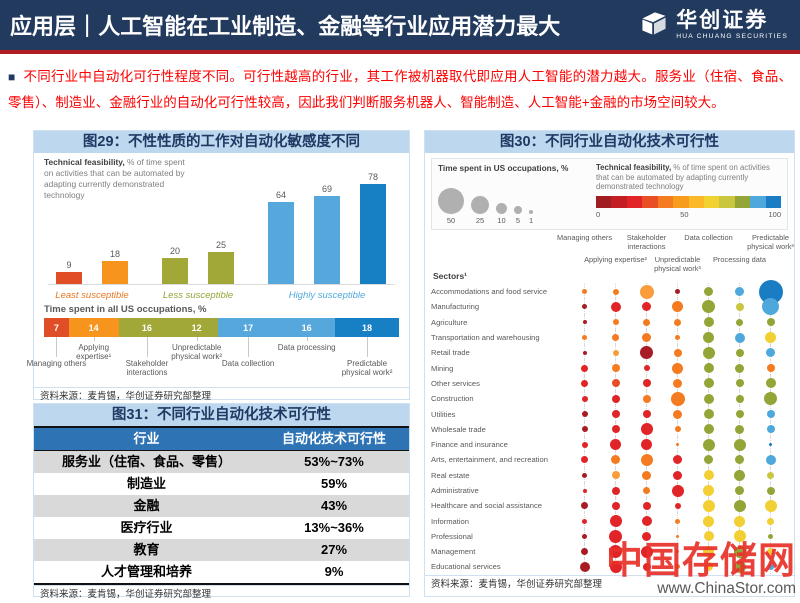  What do you see at coordinates (307, 347) in the screenshot?
I see `occupation-label: Data processing` at bounding box center [307, 347].